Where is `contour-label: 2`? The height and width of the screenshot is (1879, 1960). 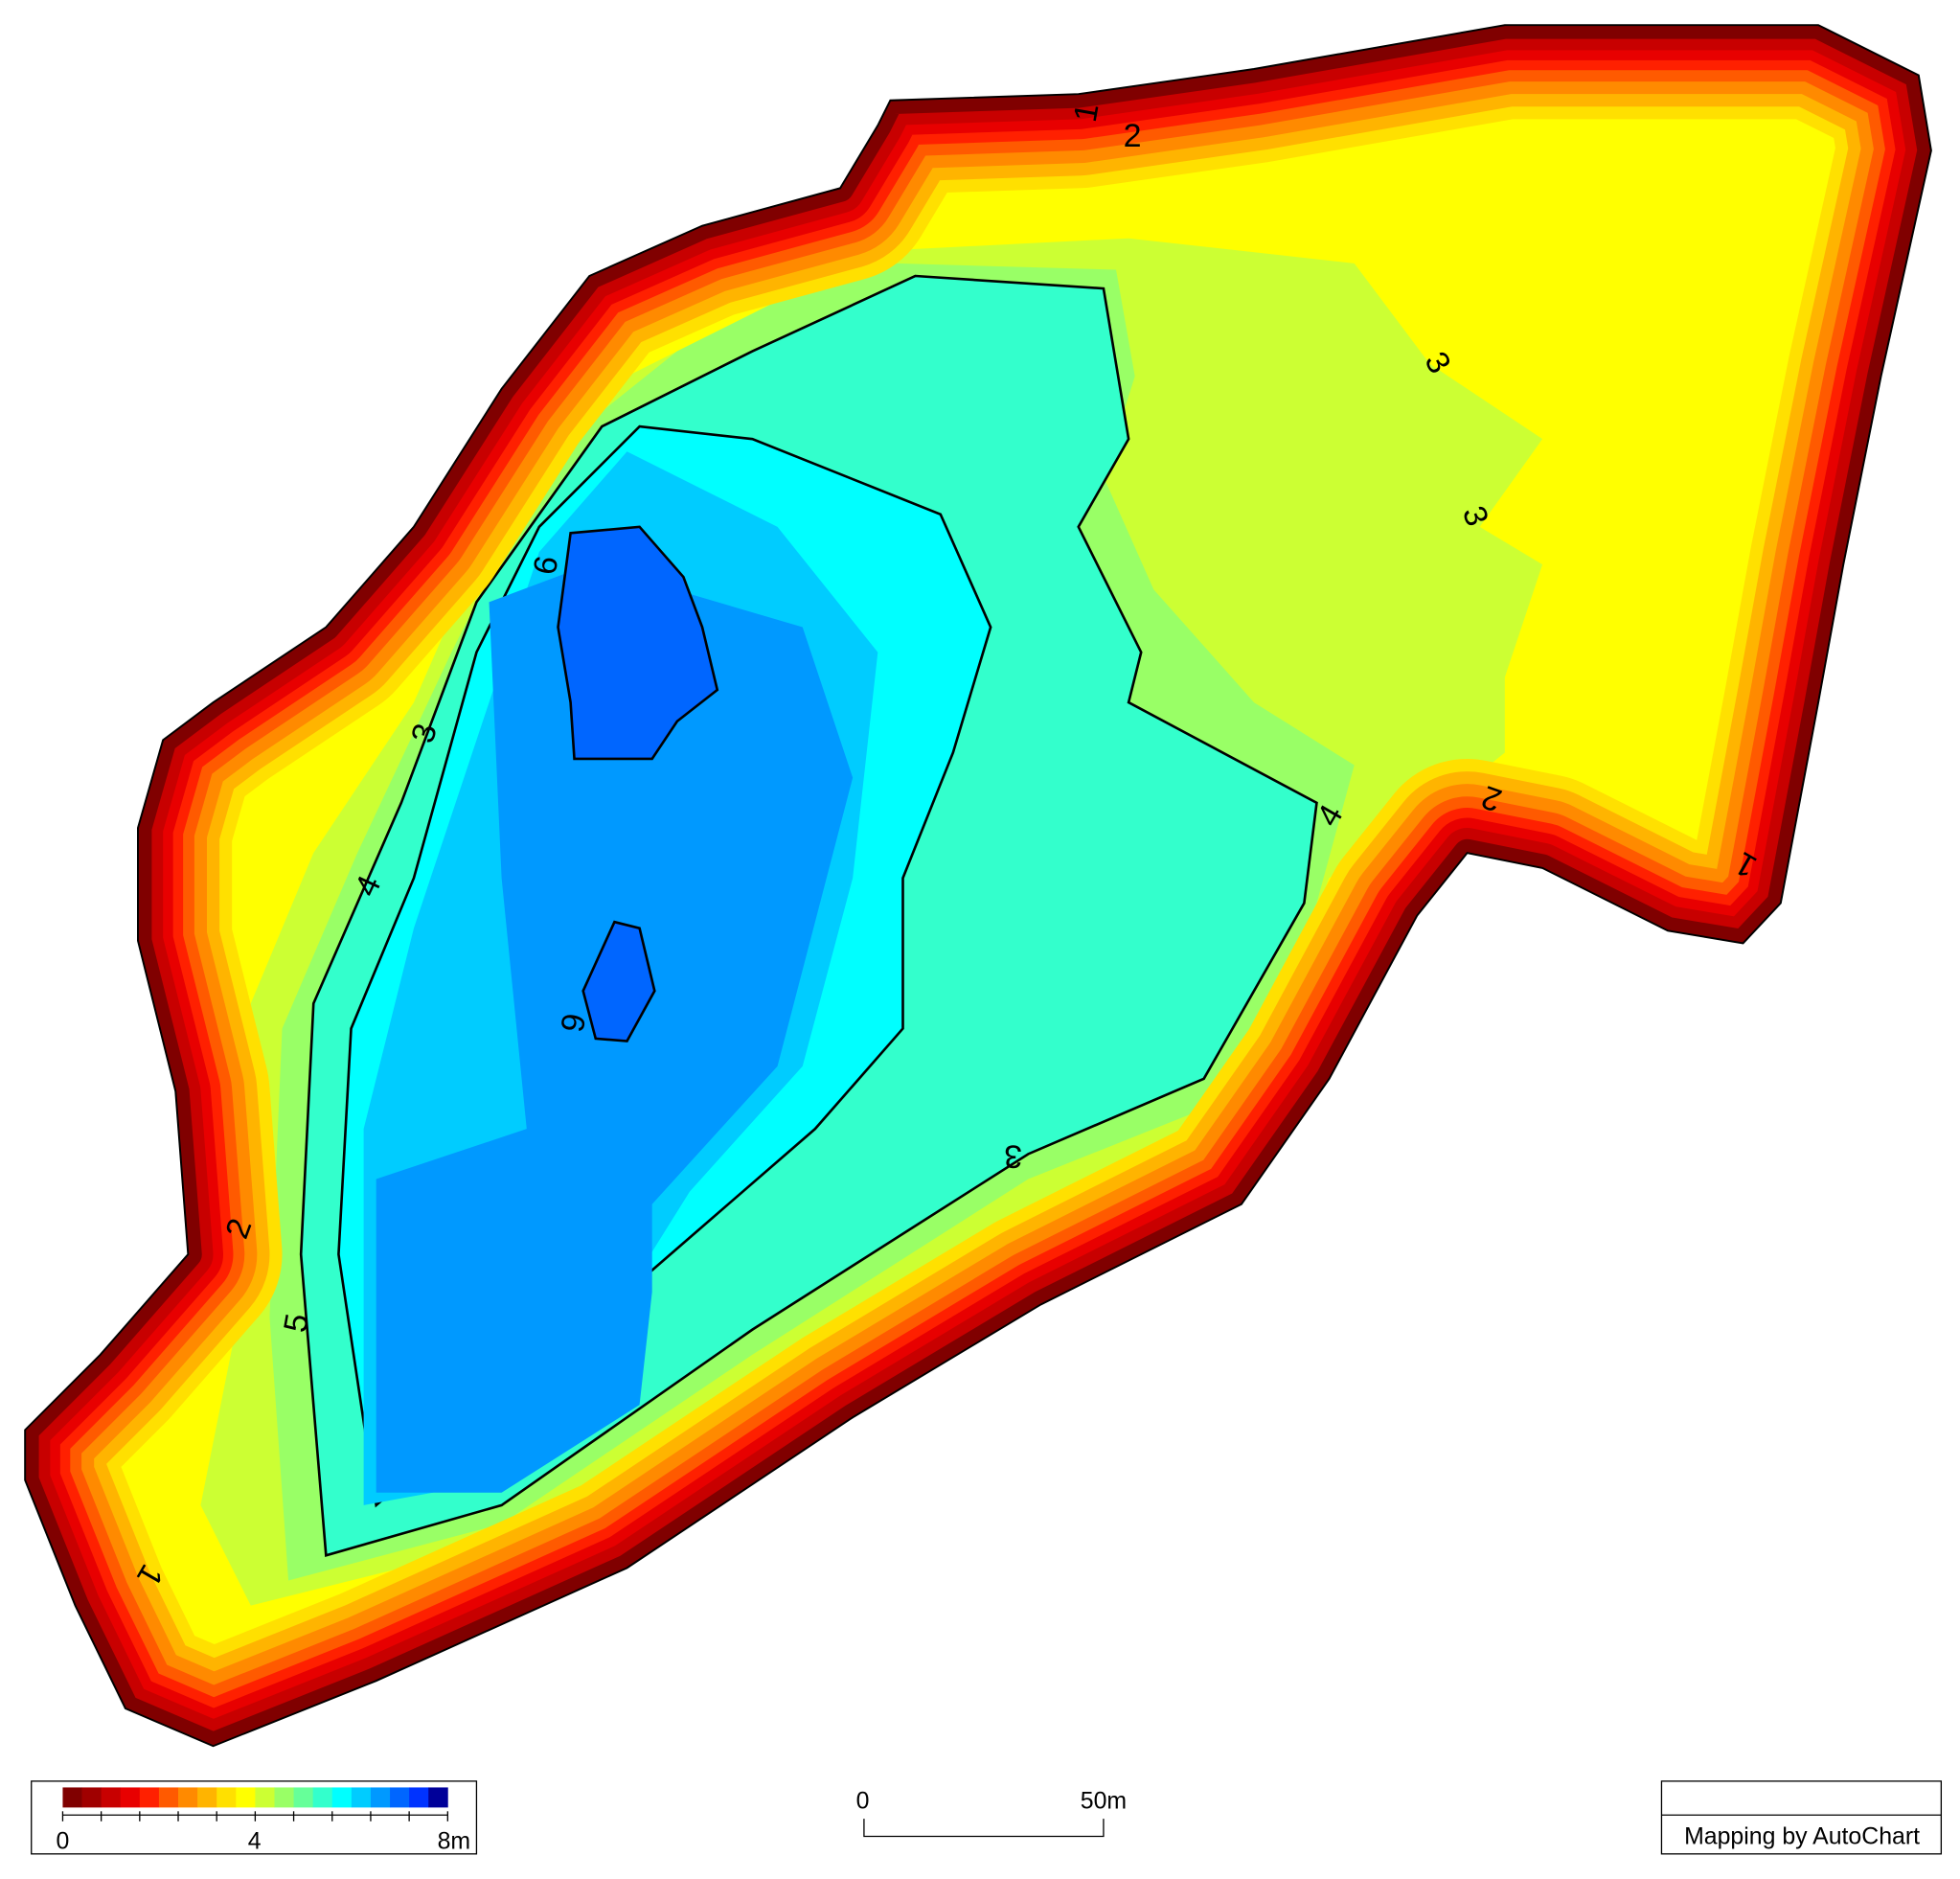 contour-label: 2 is located at coordinates (1133, 136).